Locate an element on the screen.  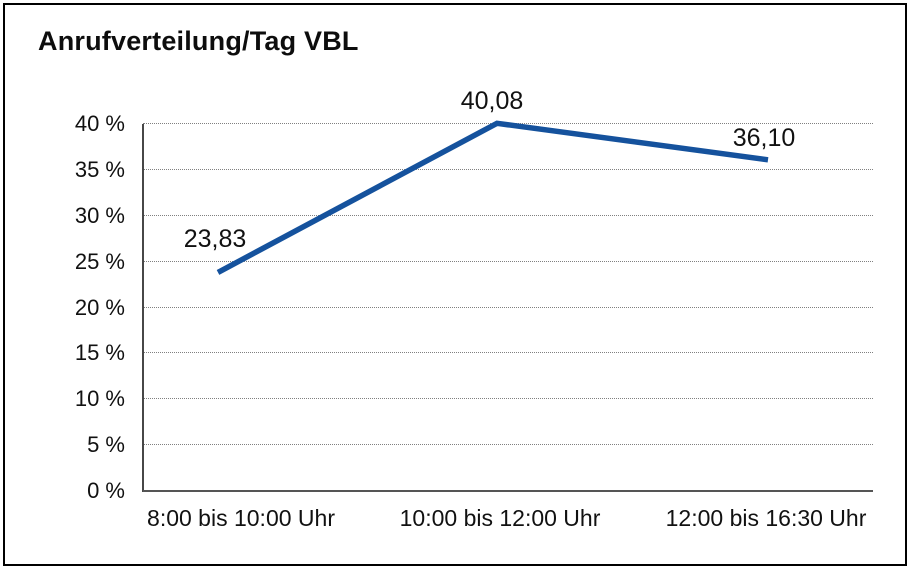
data-point-label: 23,83 is located at coordinates (215, 239).